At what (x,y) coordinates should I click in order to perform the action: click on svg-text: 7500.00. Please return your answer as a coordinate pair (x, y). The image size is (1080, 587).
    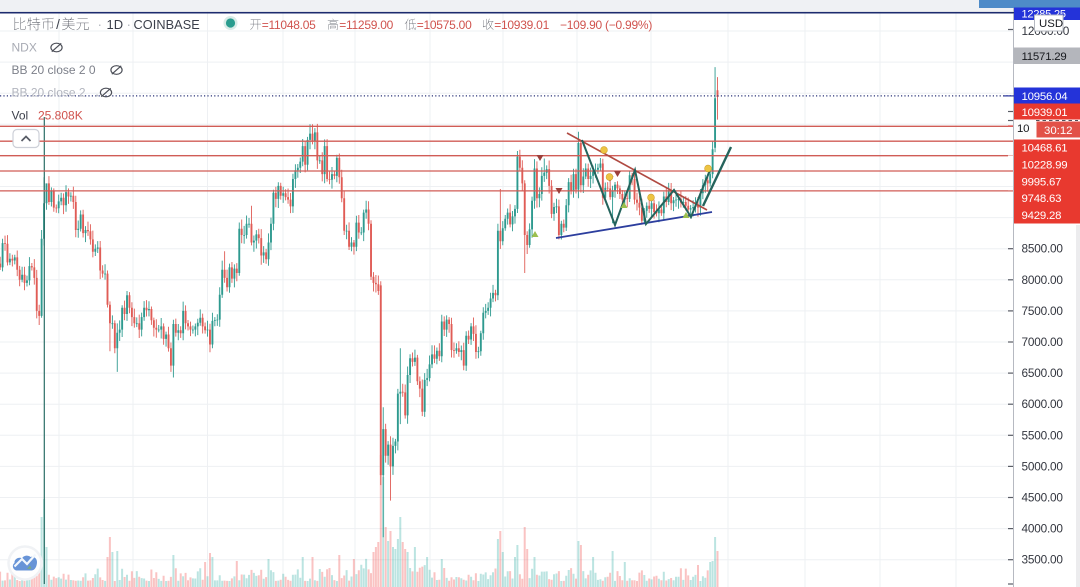
    Looking at the image, I should click on (1043, 311).